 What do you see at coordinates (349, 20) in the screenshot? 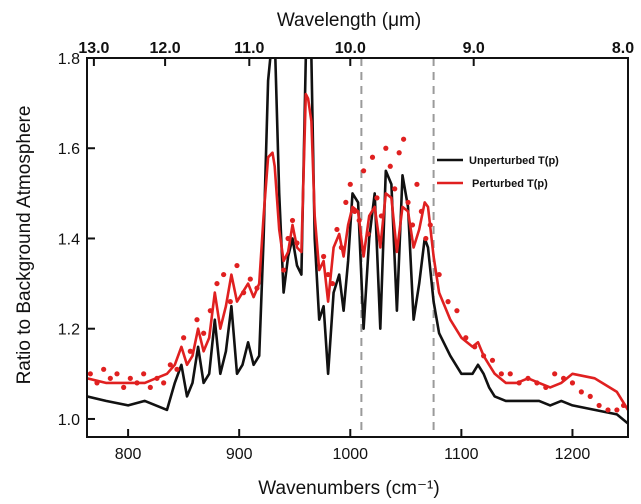
I see `top-axis-title: Wavelength (μm)` at bounding box center [349, 20].